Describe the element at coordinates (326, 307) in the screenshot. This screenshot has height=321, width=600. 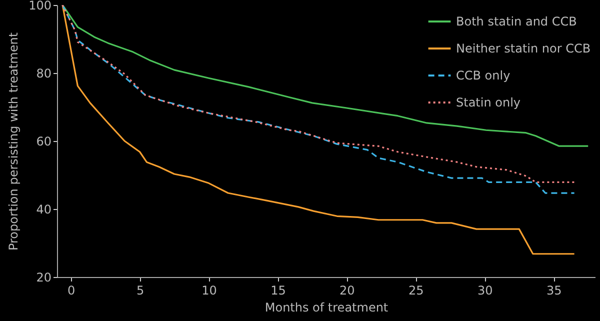
I see `x-axis-title: Months of treatment` at that location.